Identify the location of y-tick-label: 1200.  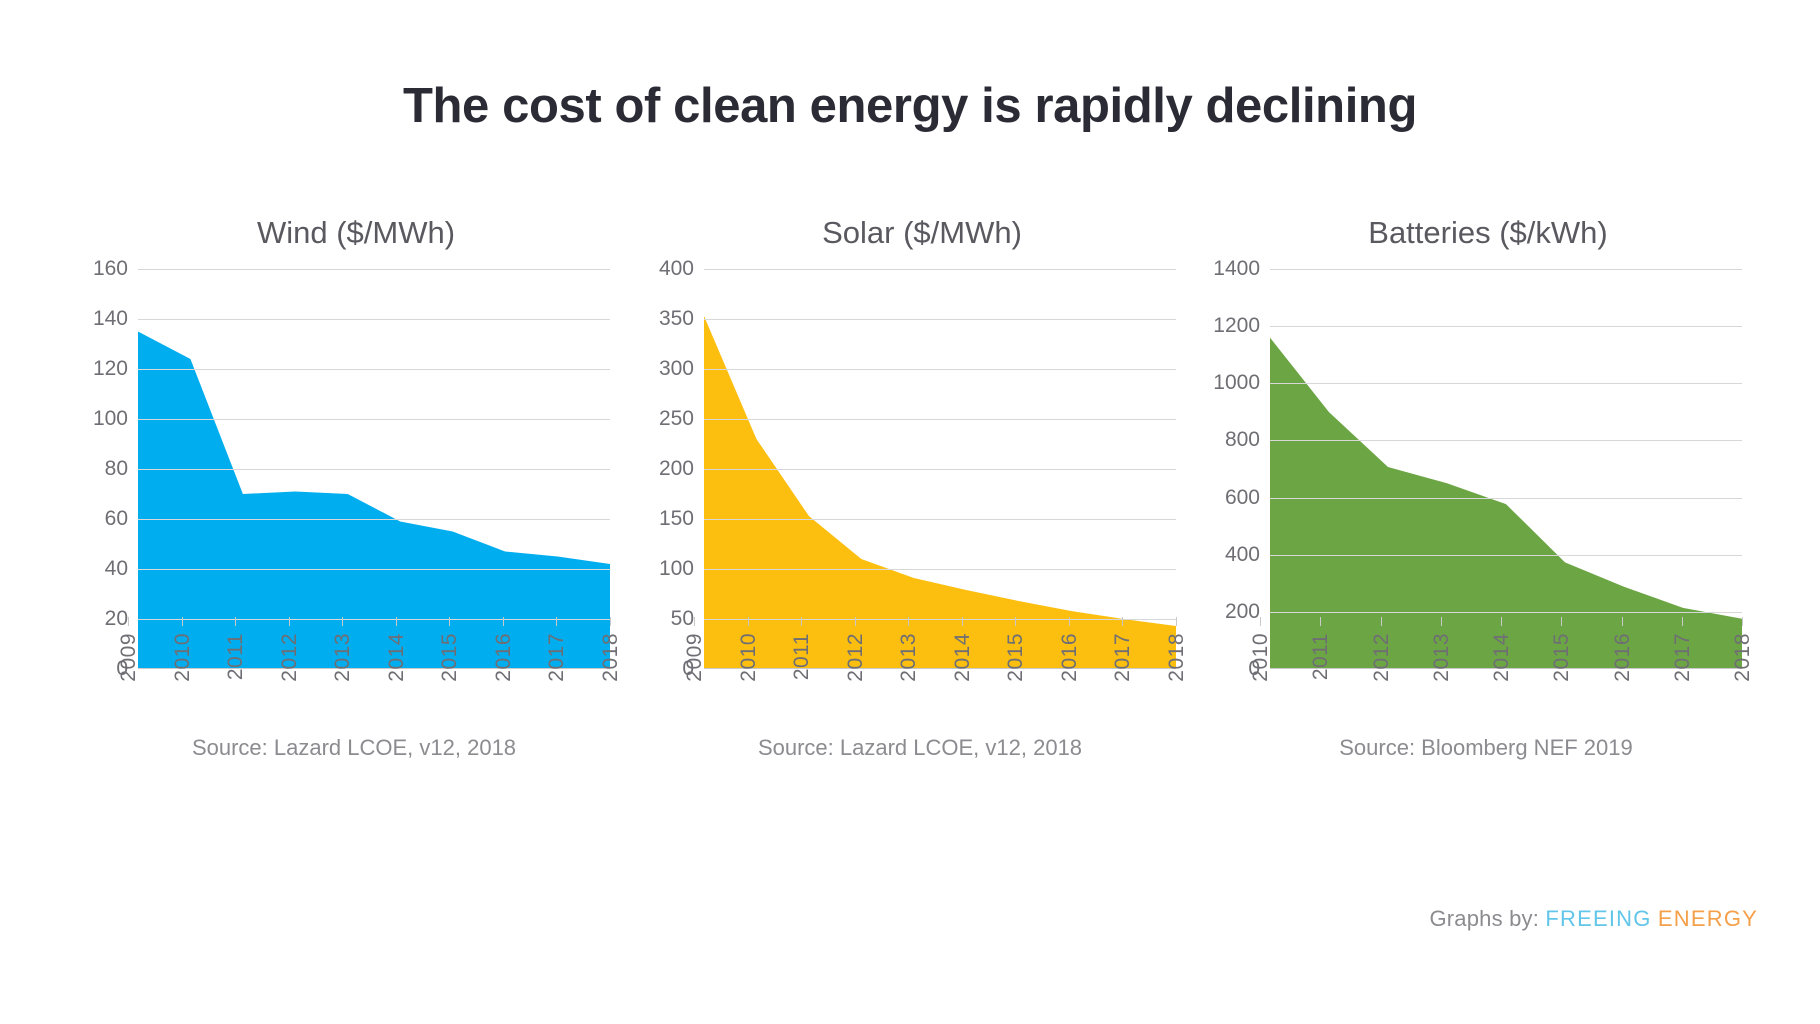
(1236, 326).